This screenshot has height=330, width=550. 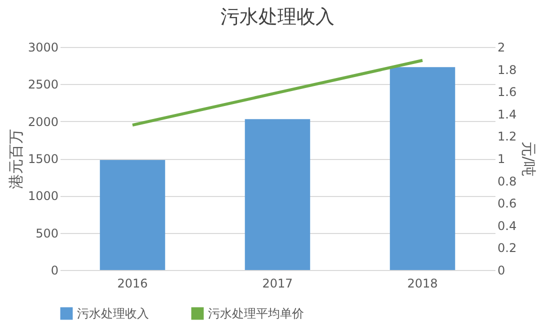 What do you see at coordinates (43, 159) in the screenshot?
I see `y-tick-label: 1500` at bounding box center [43, 159].